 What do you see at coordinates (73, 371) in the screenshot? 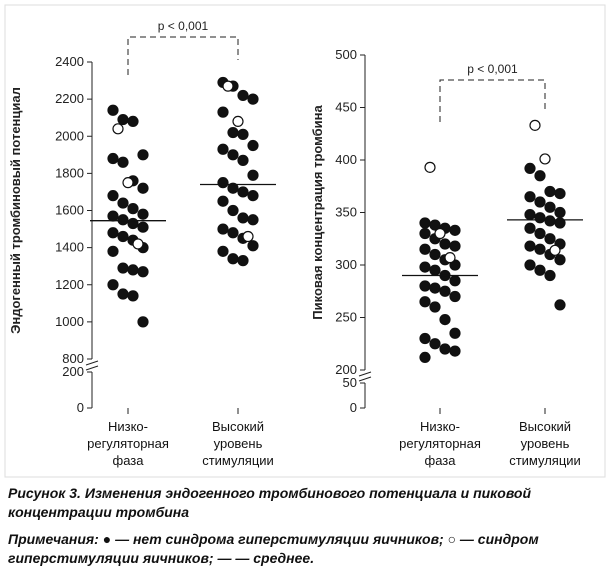
I see `y-tick-label: 200` at bounding box center [73, 371].